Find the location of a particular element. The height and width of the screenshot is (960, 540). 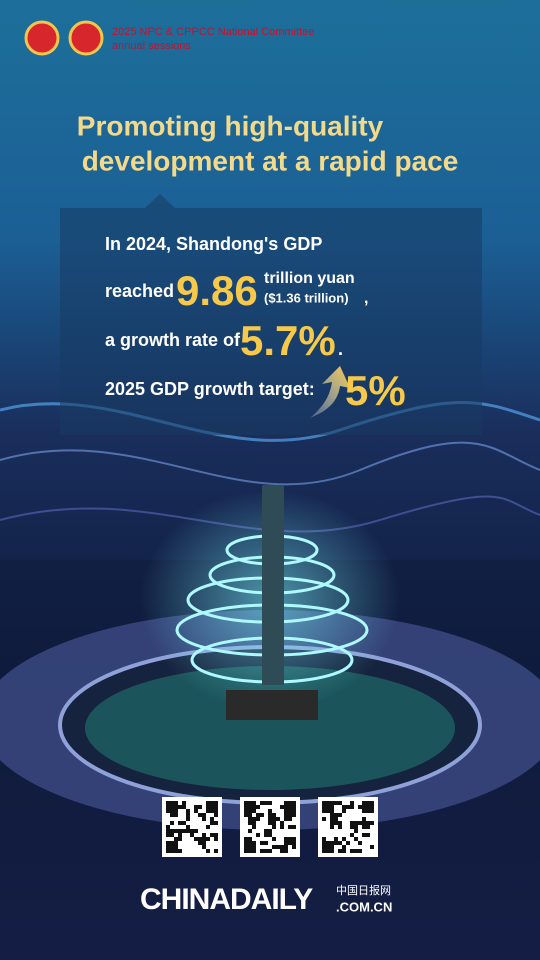

emblem is located at coordinates (42, 38).